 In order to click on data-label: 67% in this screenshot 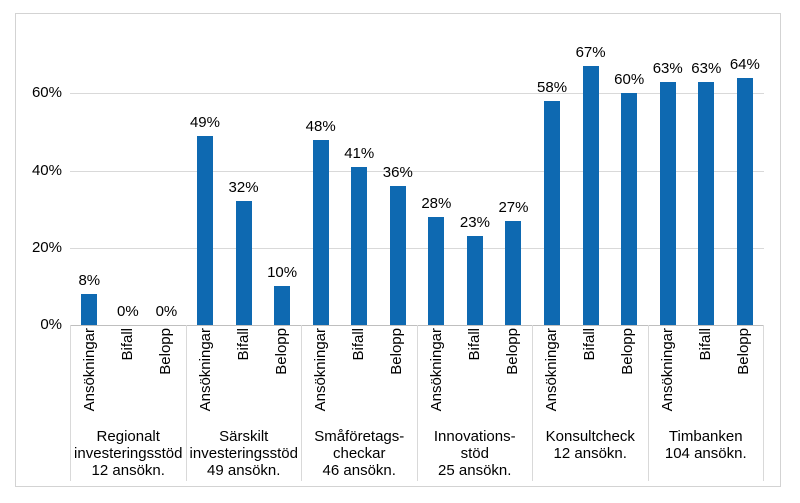, I will do `click(590, 53)`.